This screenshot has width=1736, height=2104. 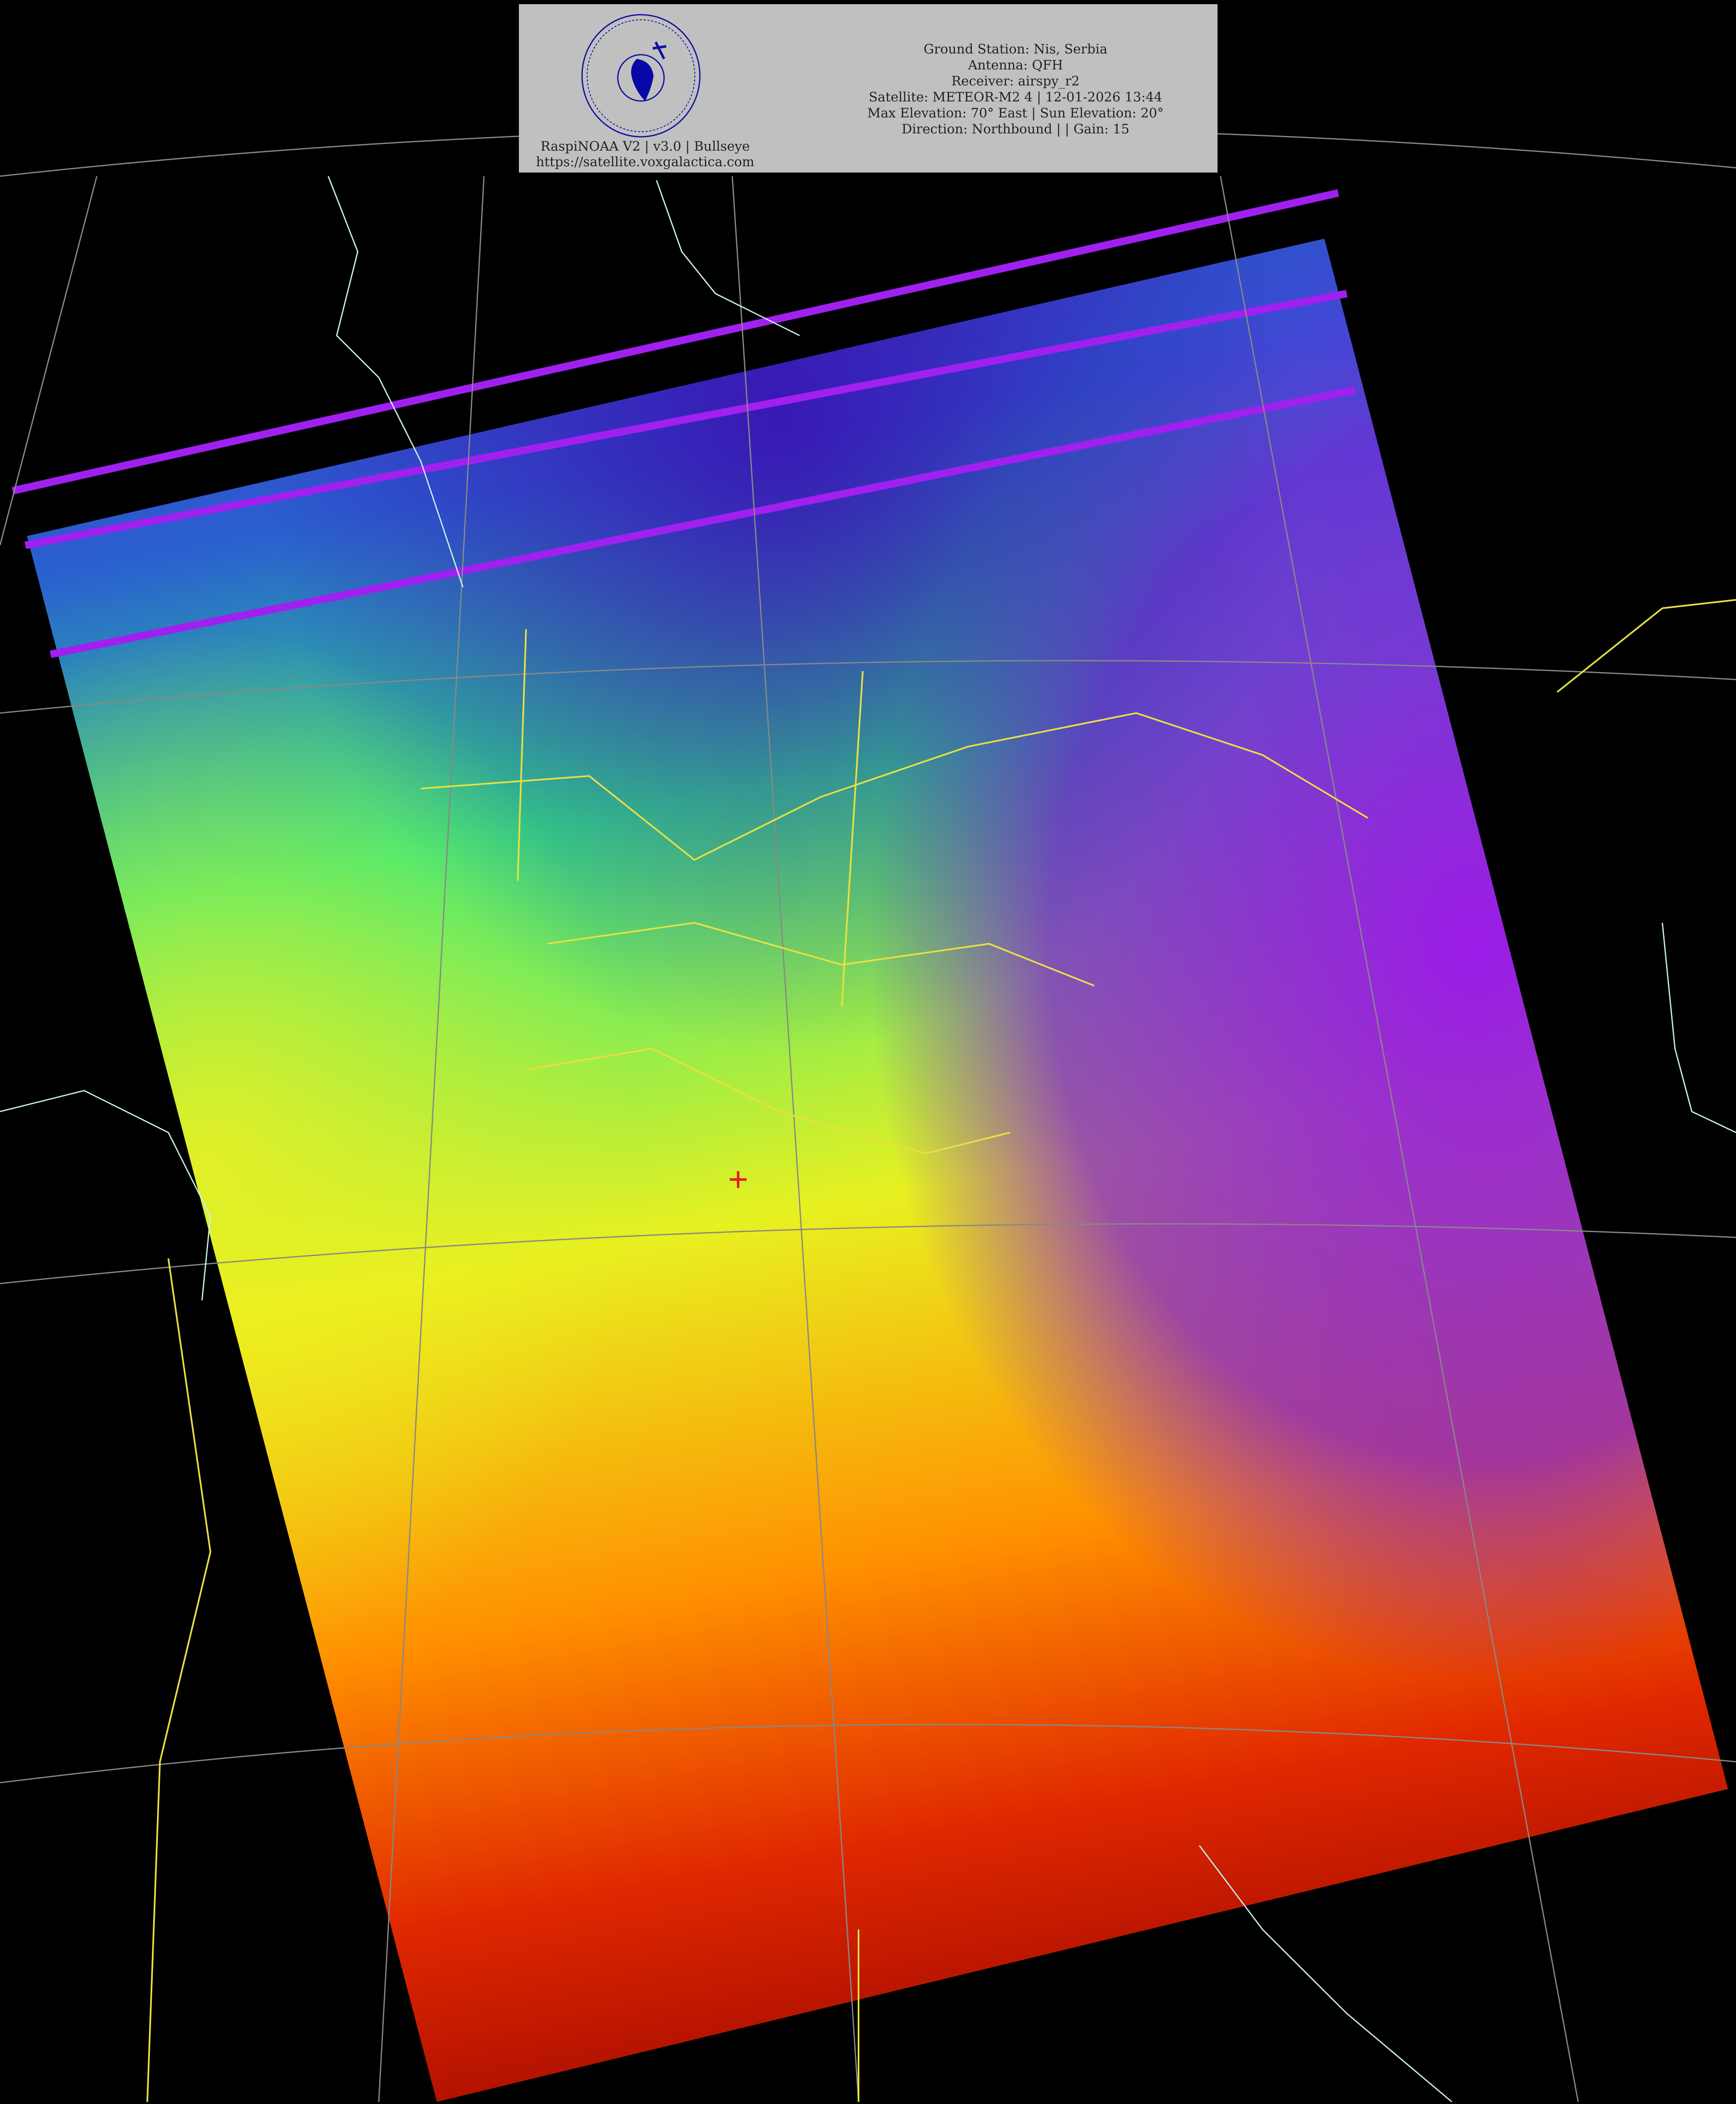 I want to click on receiver-logo, so click(x=641, y=76).